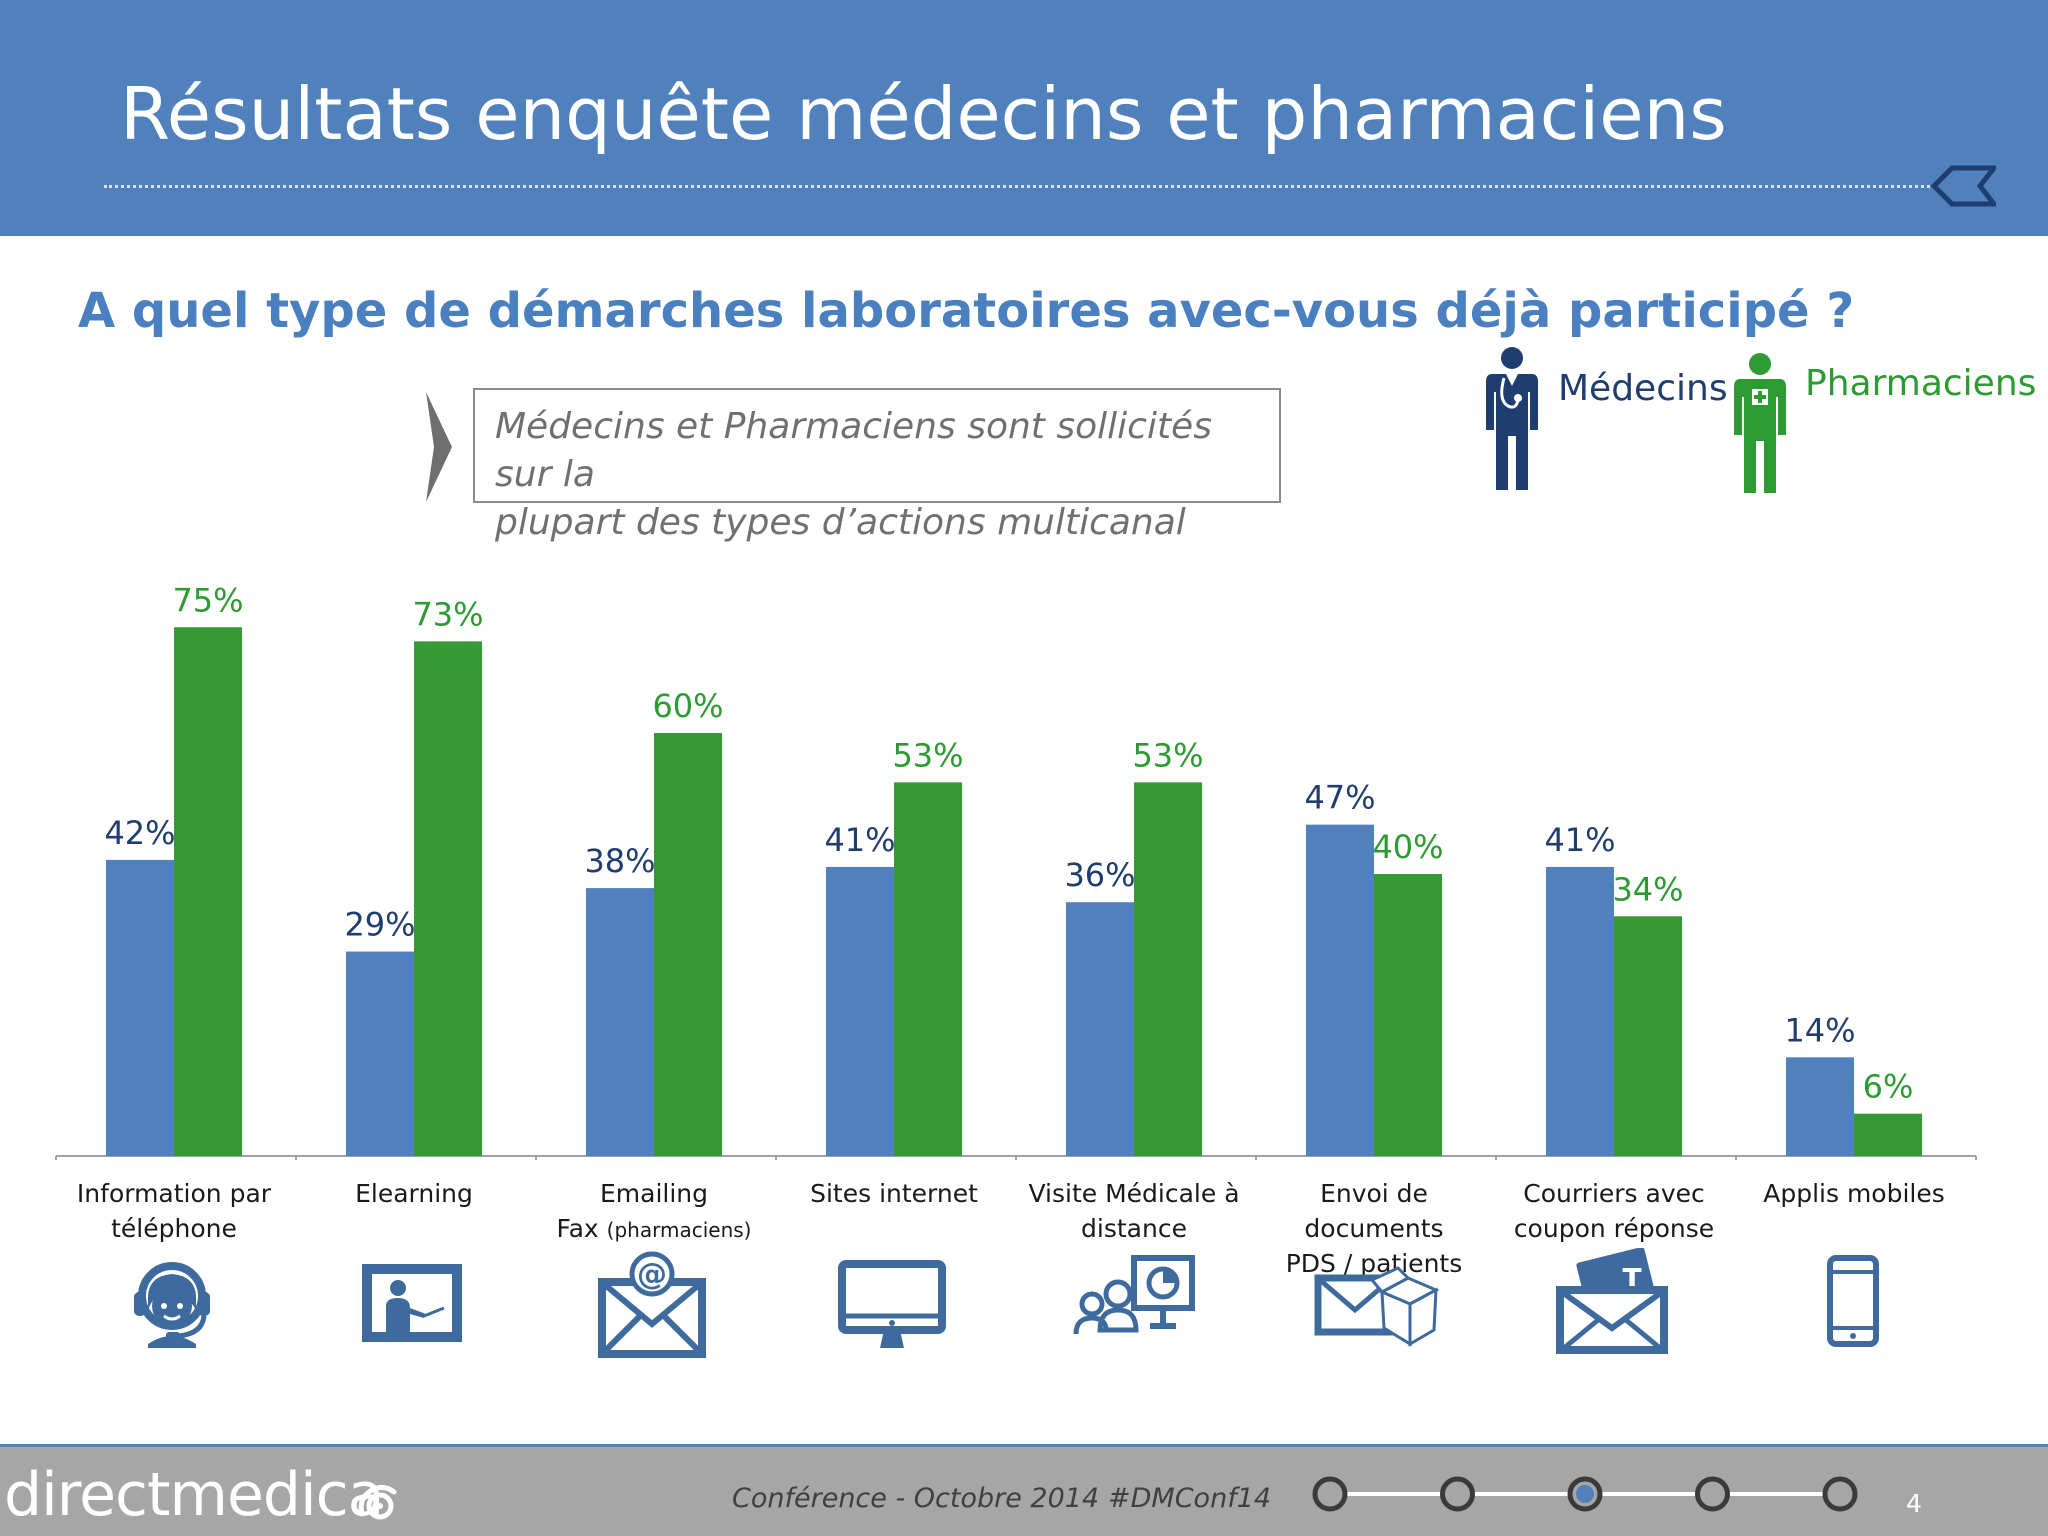 This screenshot has width=2048, height=1536. Describe the element at coordinates (174, 1211) in the screenshot. I see `category-label: Information par téléphone` at that location.